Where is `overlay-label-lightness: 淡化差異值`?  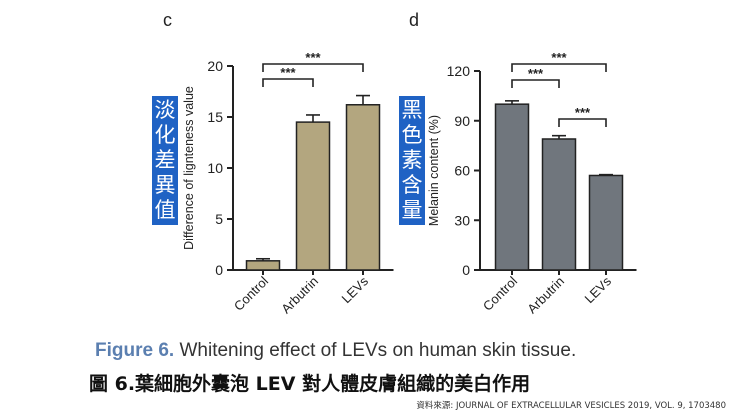
overlay-label-lightness: 淡化差異值 is located at coordinates (165, 160).